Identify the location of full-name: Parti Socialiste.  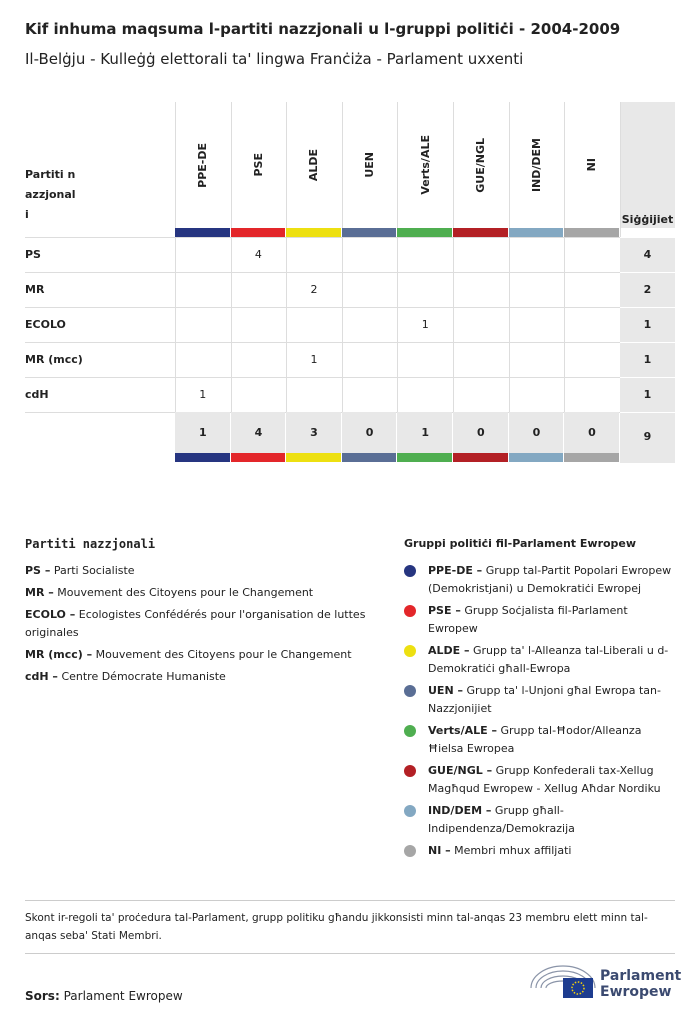
(94, 570).